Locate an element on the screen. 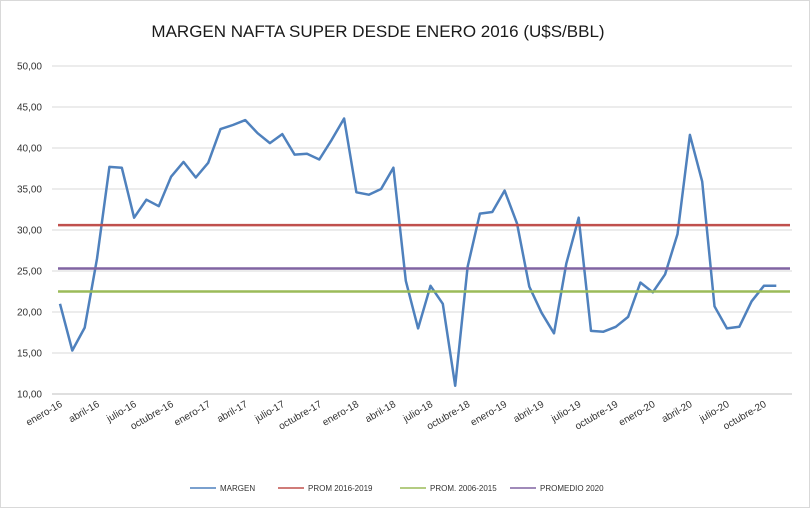 This screenshot has width=810, height=508. legend-label: PROMEDIO 2020 is located at coordinates (572, 488).